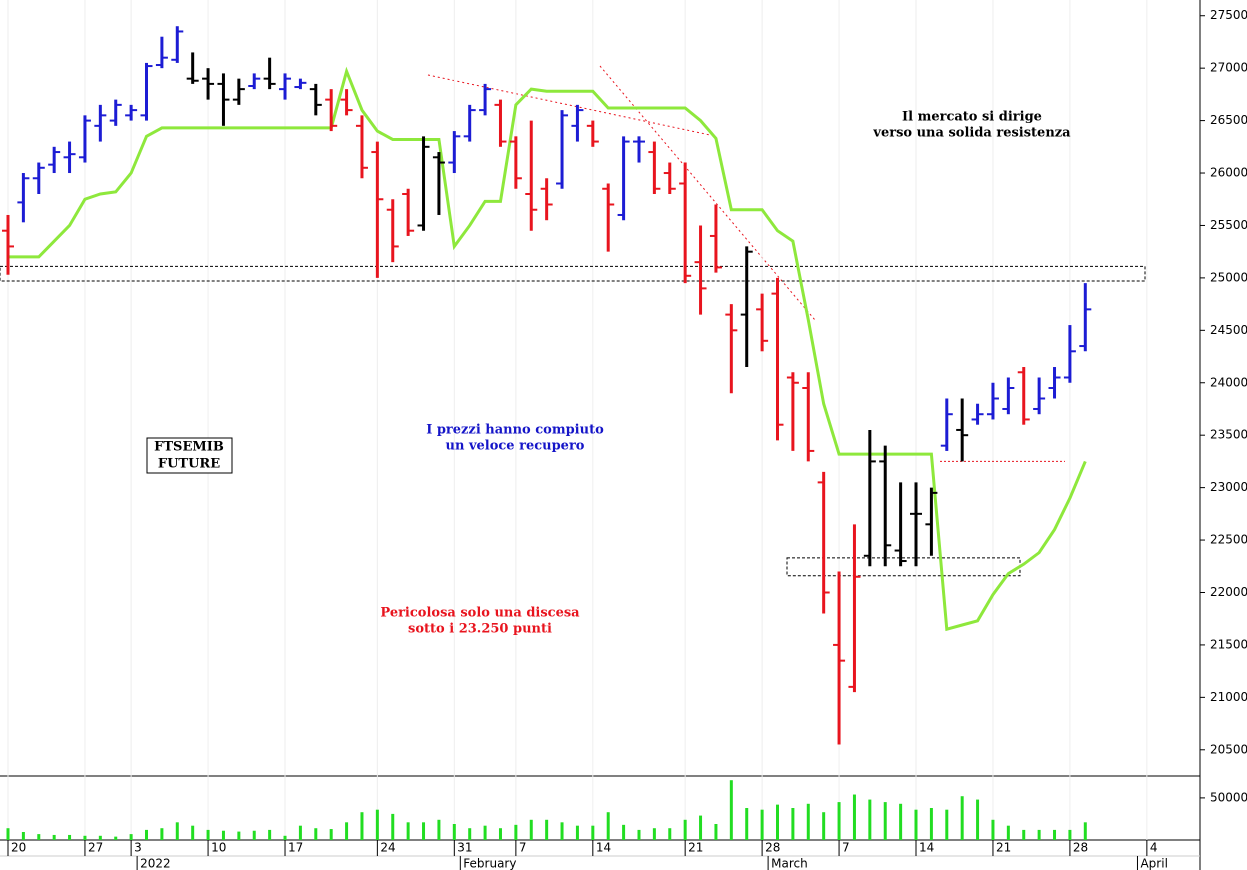  Describe the element at coordinates (95, 848) in the screenshot. I see `x-tick-label: 27` at that location.